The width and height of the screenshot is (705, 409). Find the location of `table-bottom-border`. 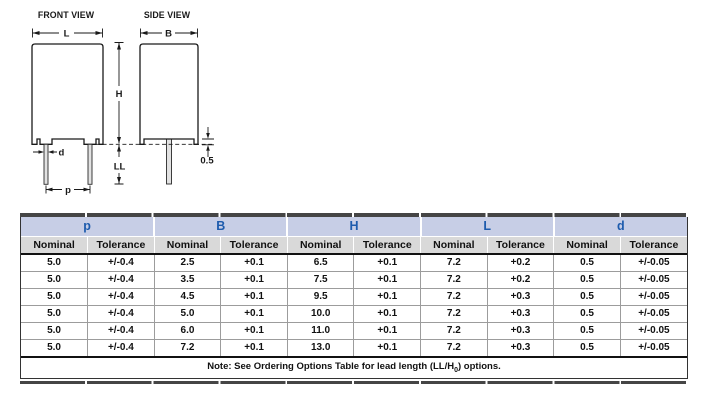

table-bottom-border is located at coordinates (354, 382).